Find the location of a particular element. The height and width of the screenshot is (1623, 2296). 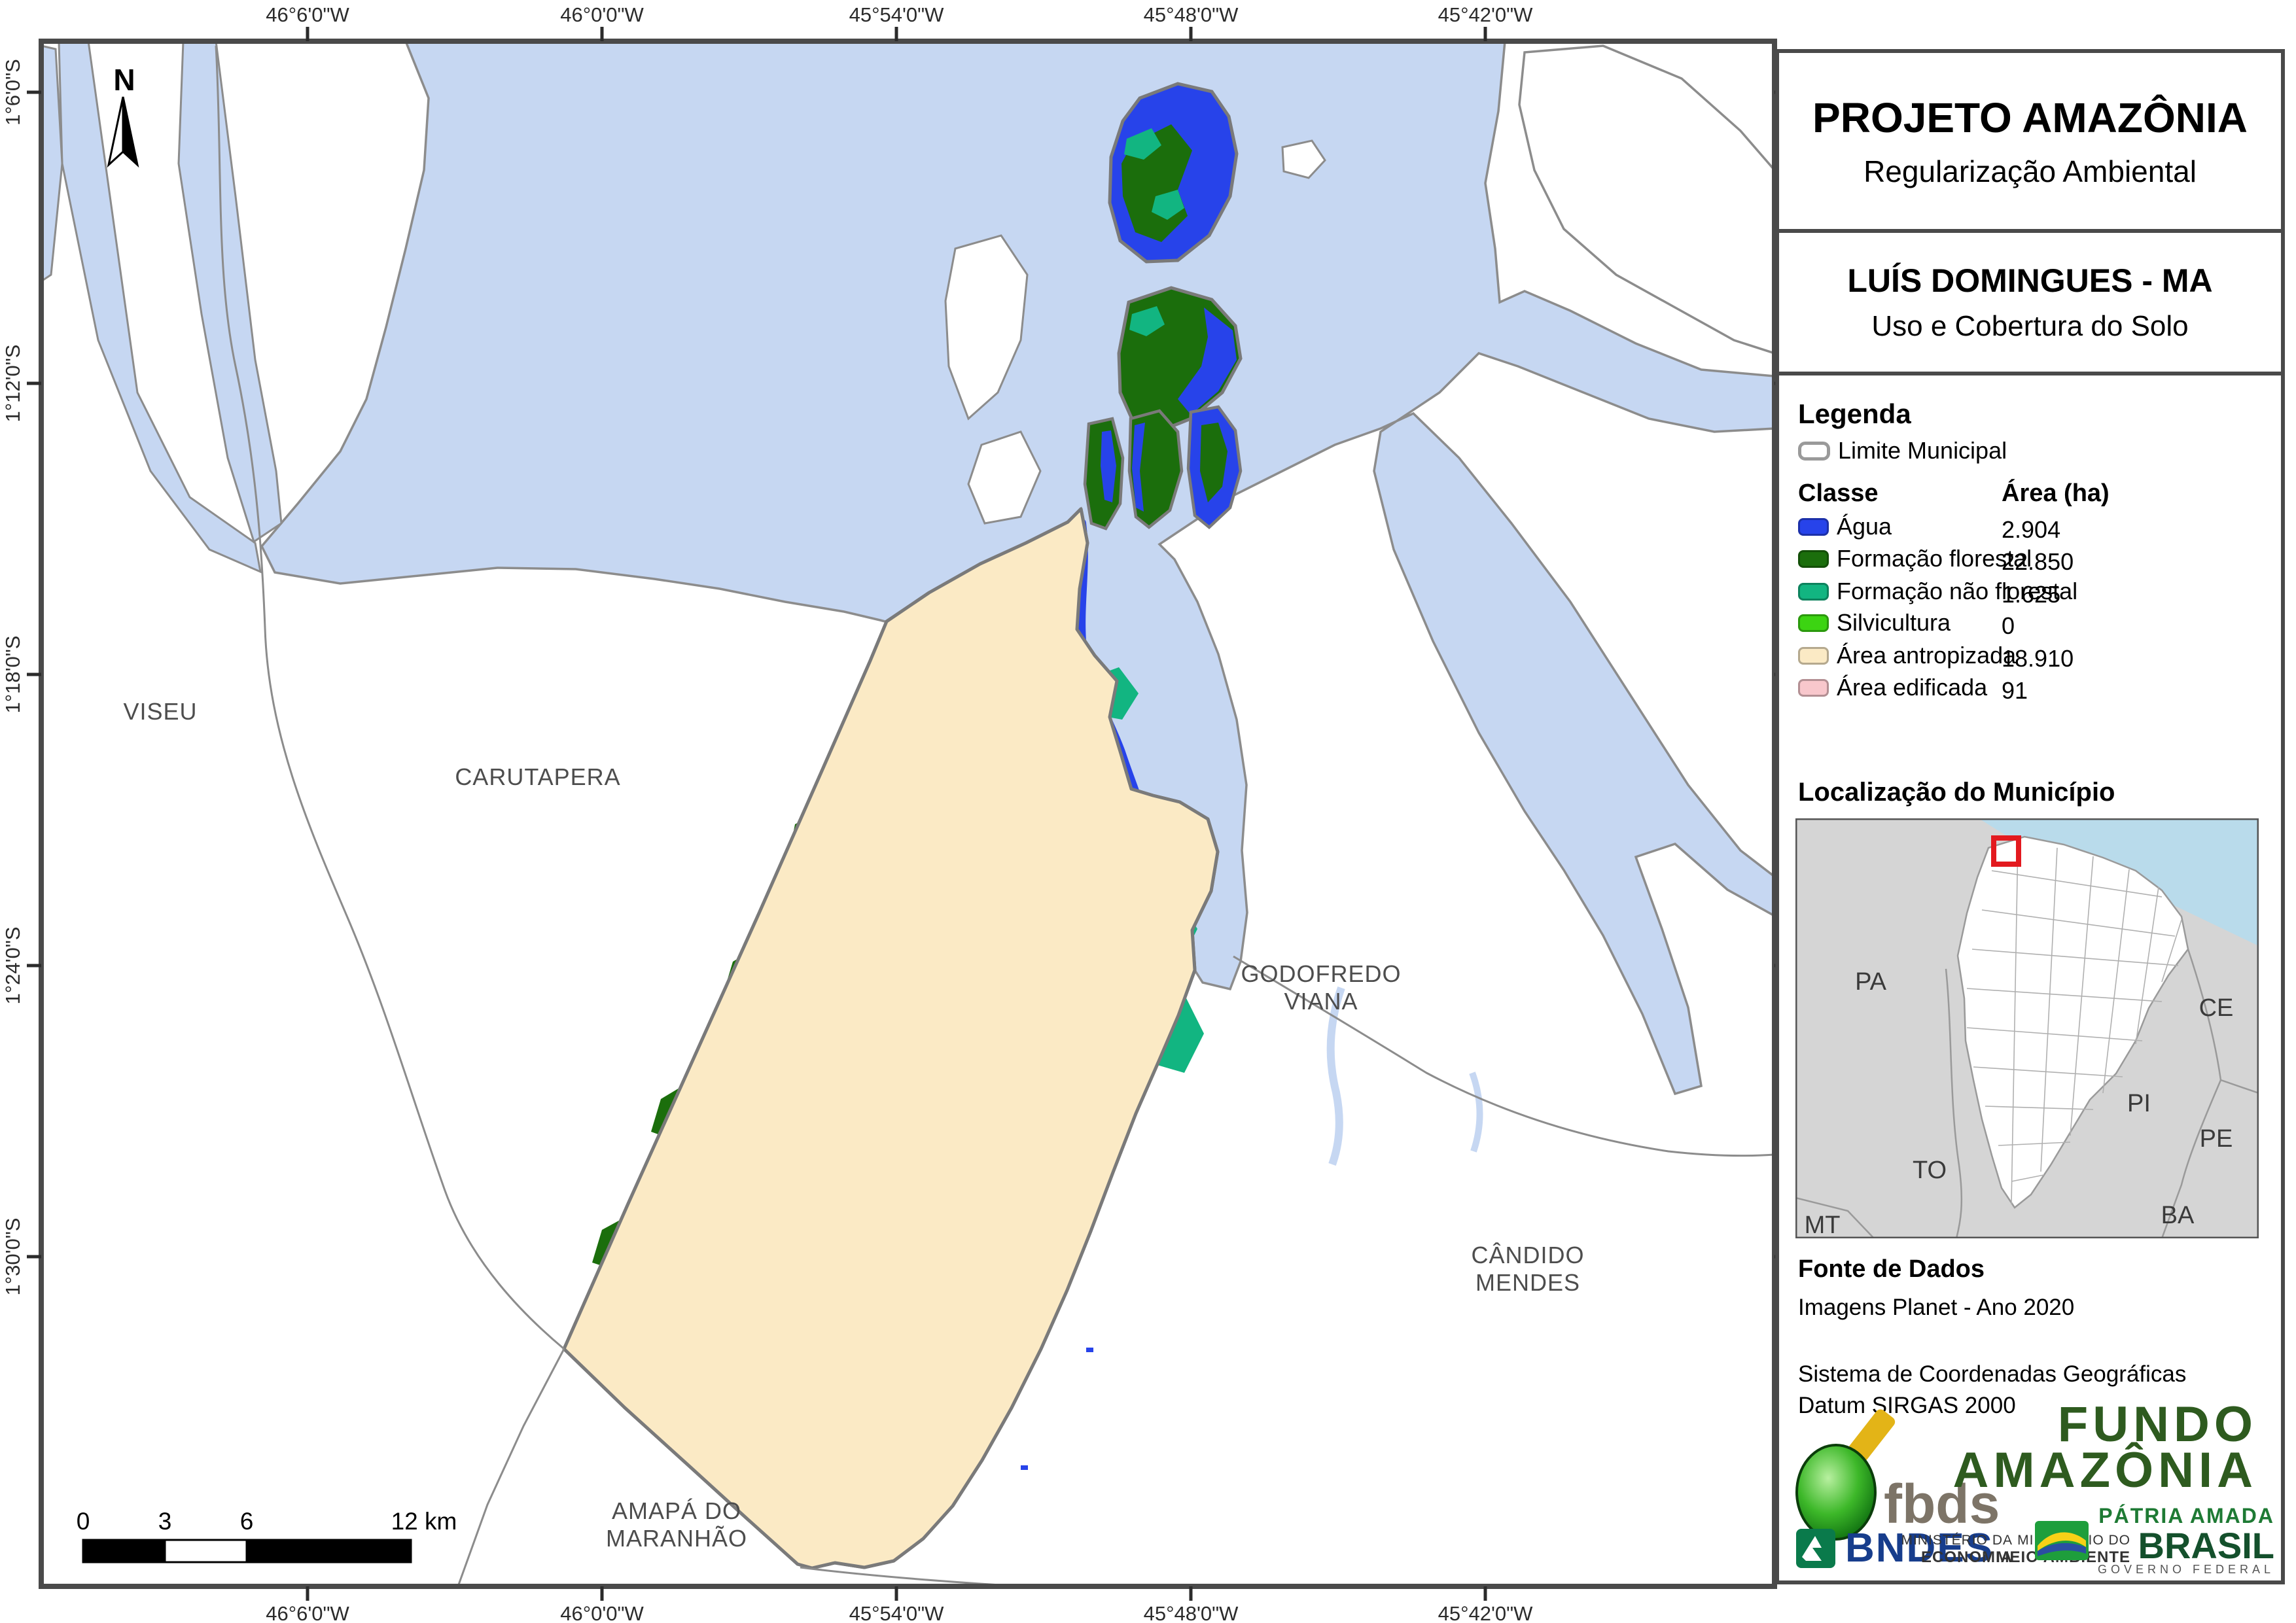

label-godofredo-1: GODOFREDO is located at coordinates (1321, 974).